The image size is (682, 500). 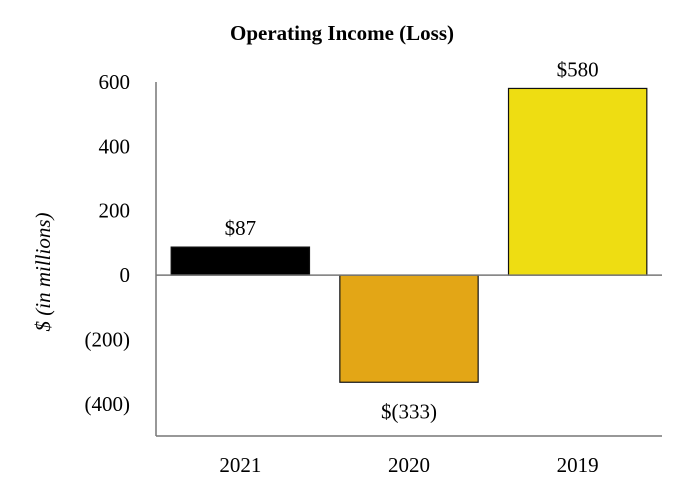 What do you see at coordinates (577, 181) in the screenshot?
I see `bar-2019` at bounding box center [577, 181].